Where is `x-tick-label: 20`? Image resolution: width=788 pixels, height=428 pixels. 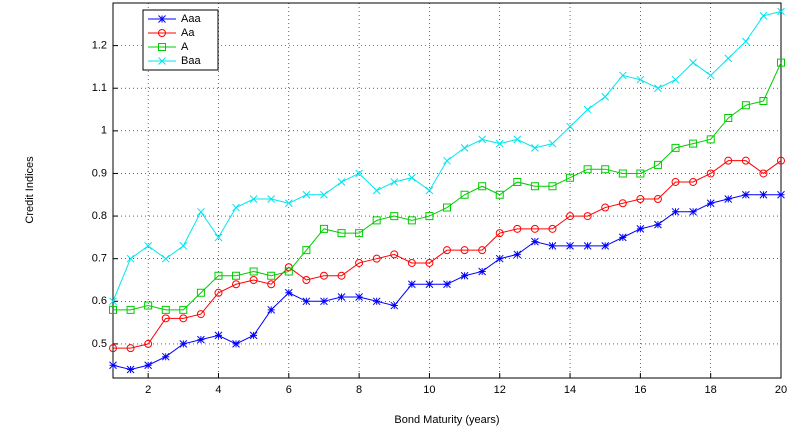
x-tick-label: 20 is located at coordinates (781, 390).